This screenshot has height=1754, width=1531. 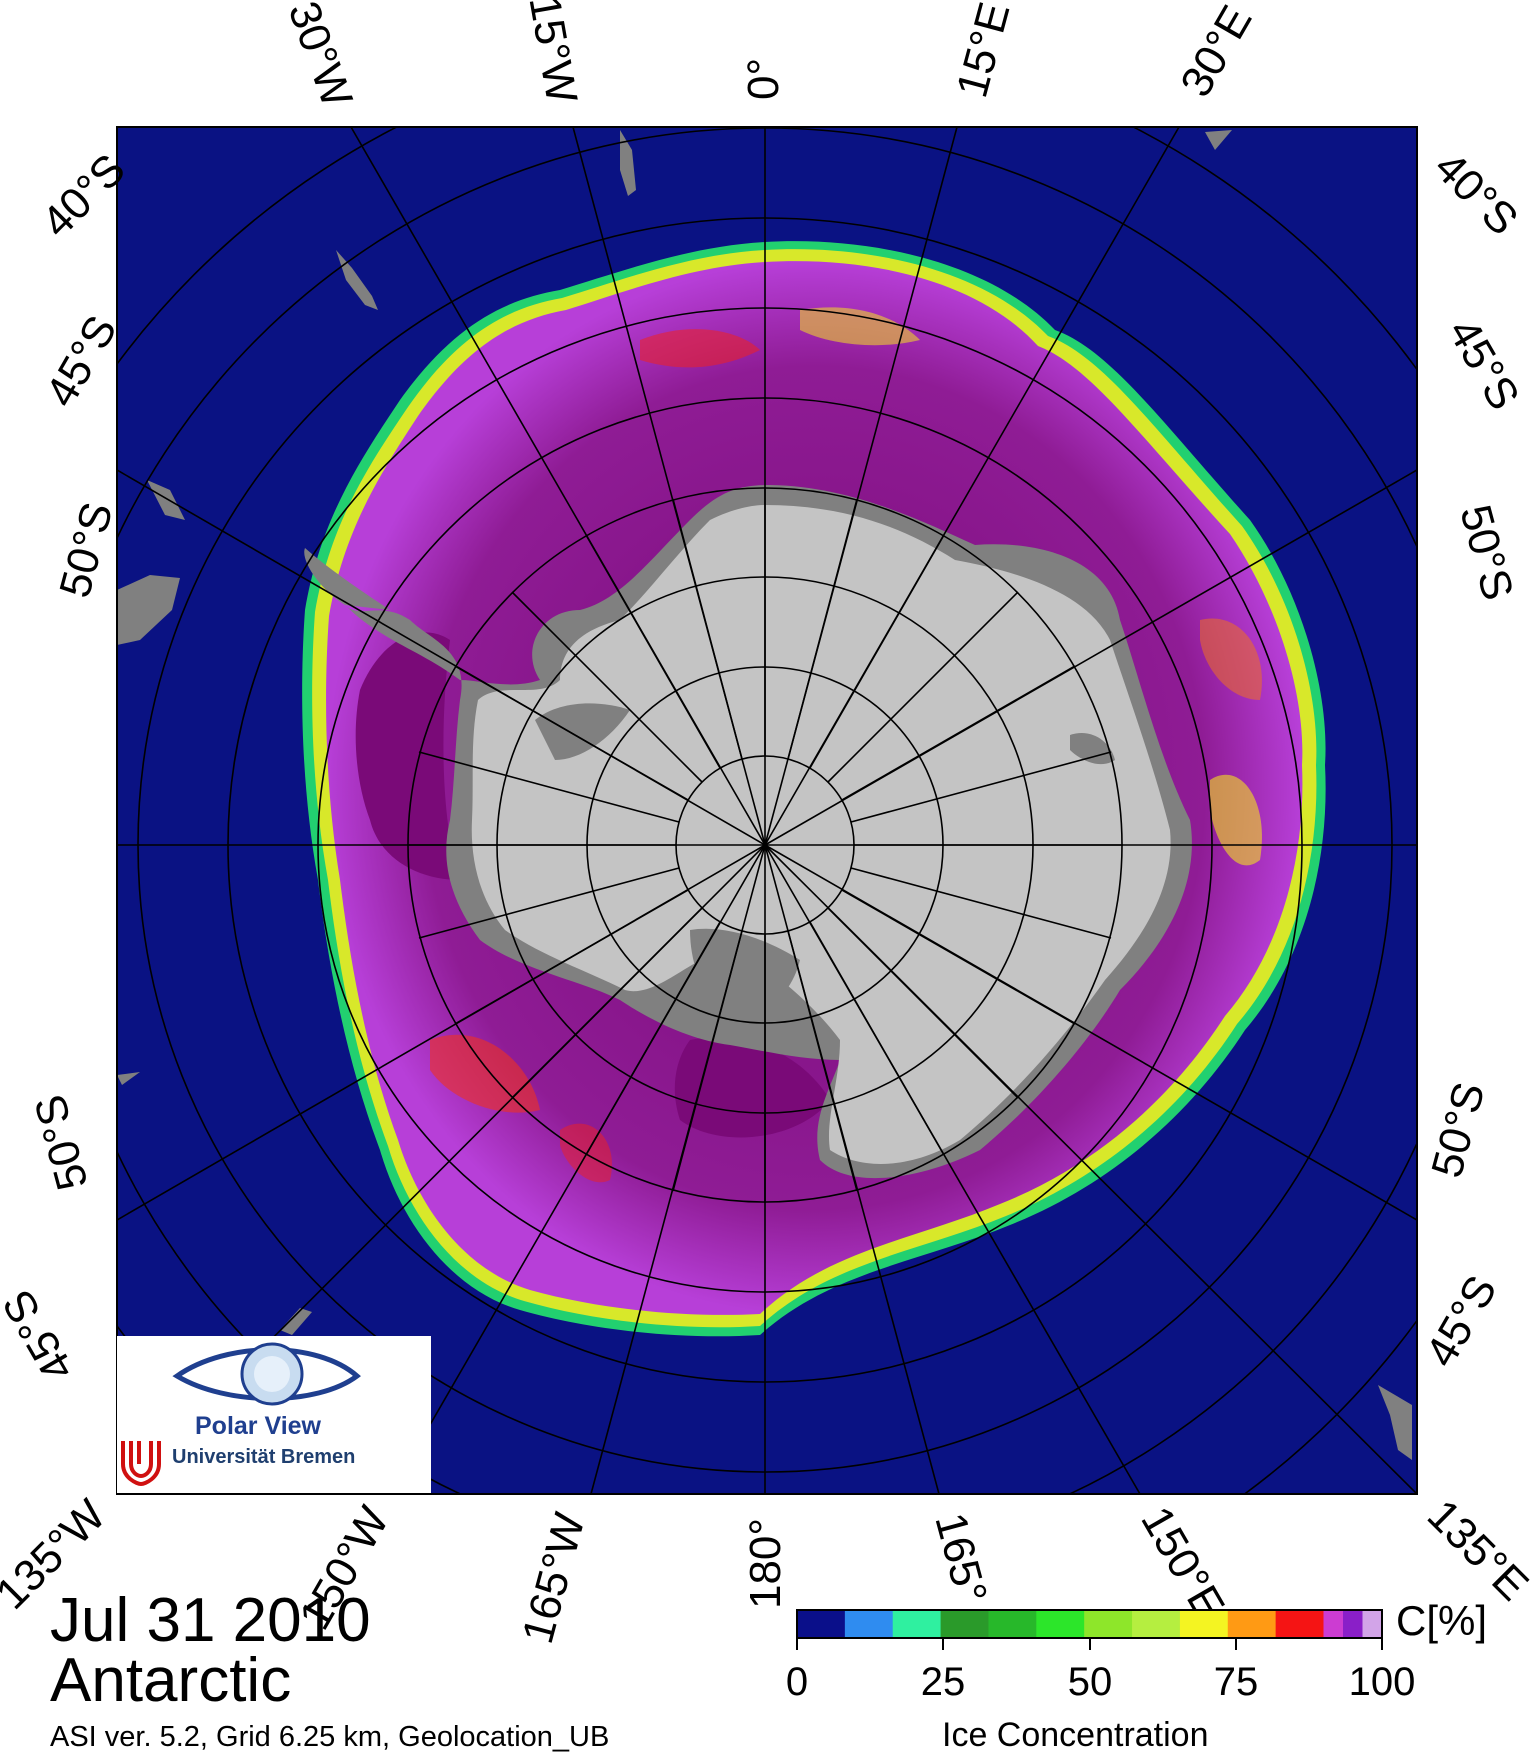 I want to click on colorbar-tick: 75, so click(x=1236, y=1682).